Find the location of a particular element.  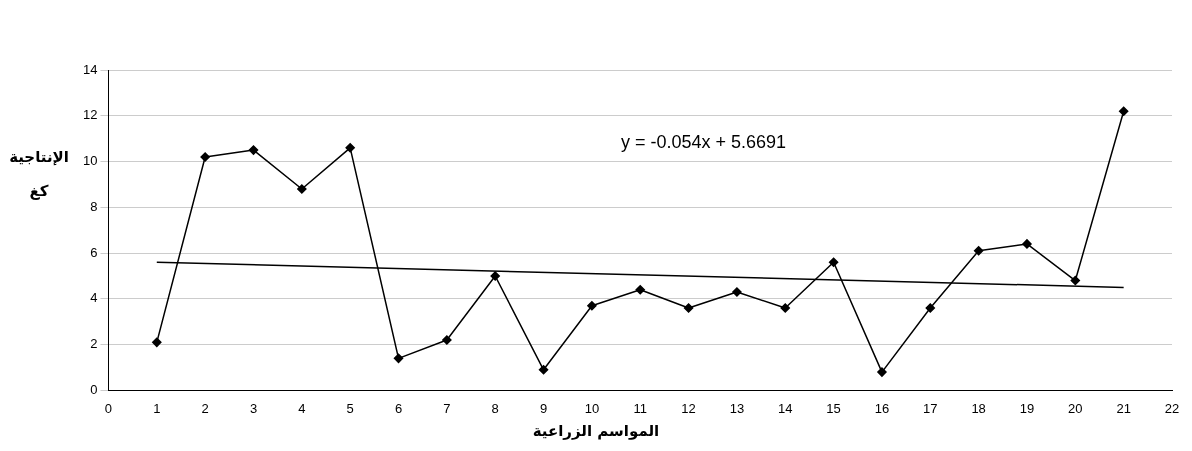

x-tick-label: 12 is located at coordinates (688, 408).